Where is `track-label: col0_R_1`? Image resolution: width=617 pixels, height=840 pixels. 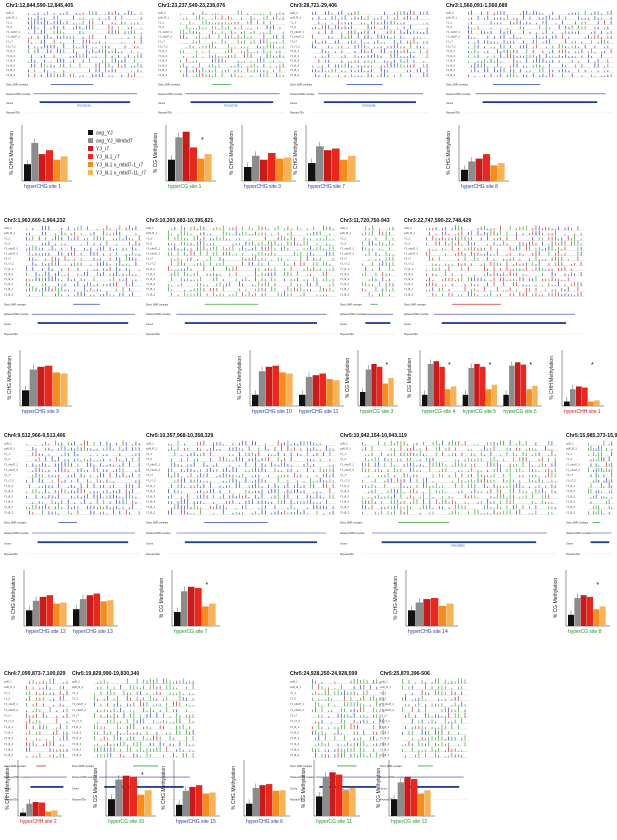
track-label: col0_R_1 is located at coordinates (296, 18).